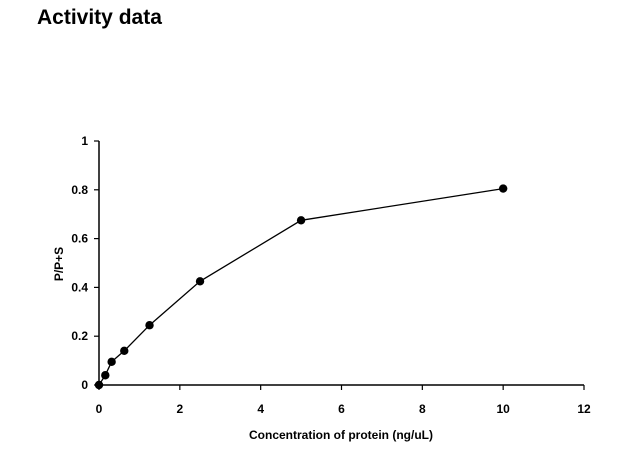 Image resolution: width=637 pixels, height=464 pixels. I want to click on x-tick-label: 6, so click(341, 409).